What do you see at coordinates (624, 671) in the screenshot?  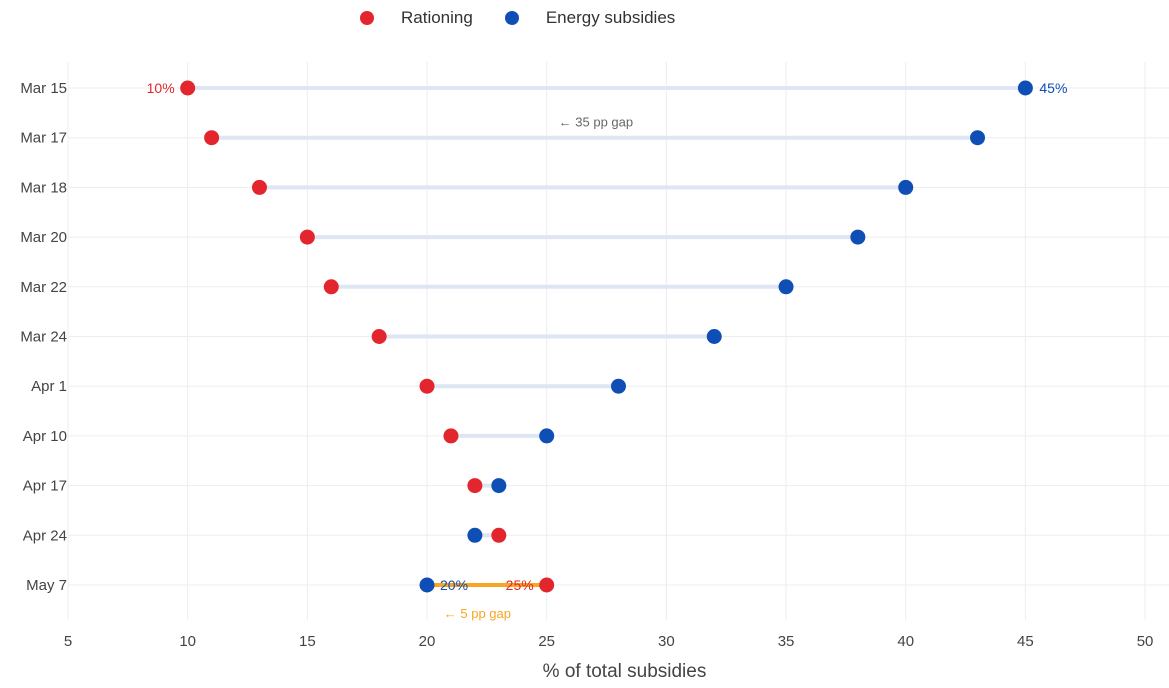 I see `x-axis-title: % of total subsidies` at bounding box center [624, 671].